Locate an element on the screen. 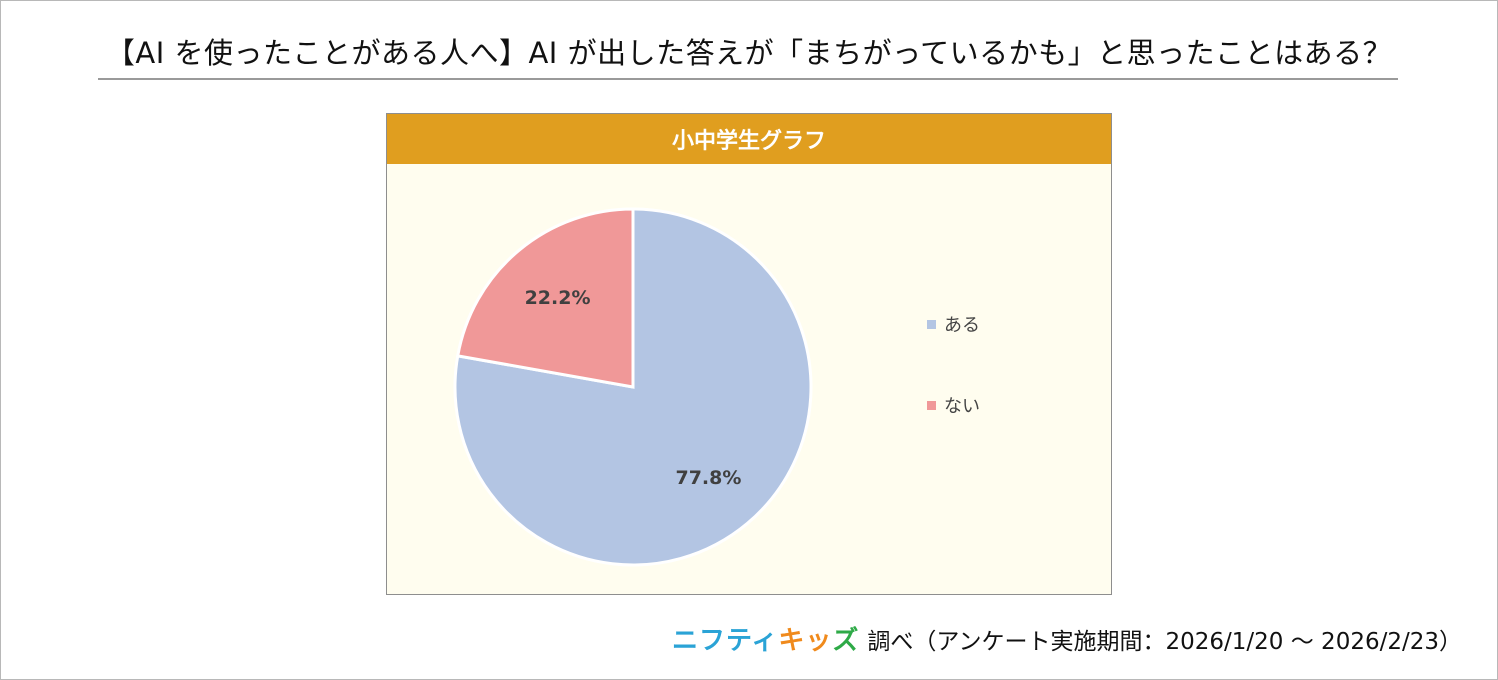 This screenshot has width=1498, height=680. pie-chart: 77.8% 22.2% is located at coordinates (633, 387).